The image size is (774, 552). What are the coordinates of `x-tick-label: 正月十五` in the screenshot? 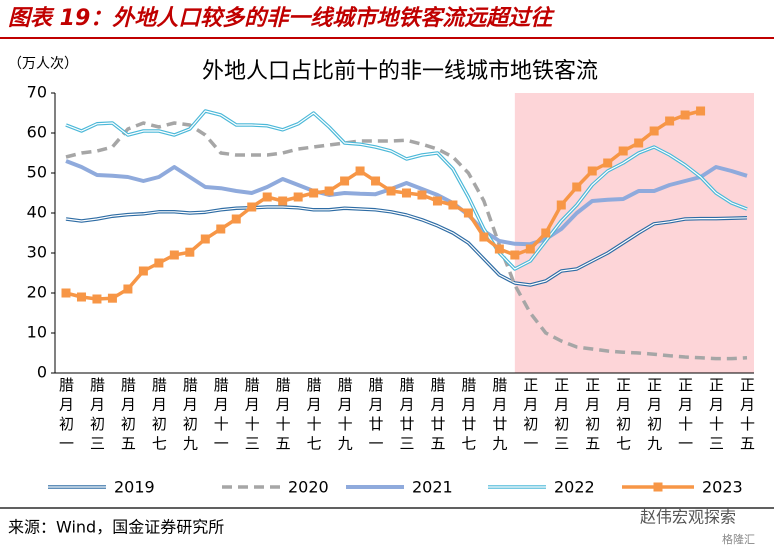 It's located at (747, 416).